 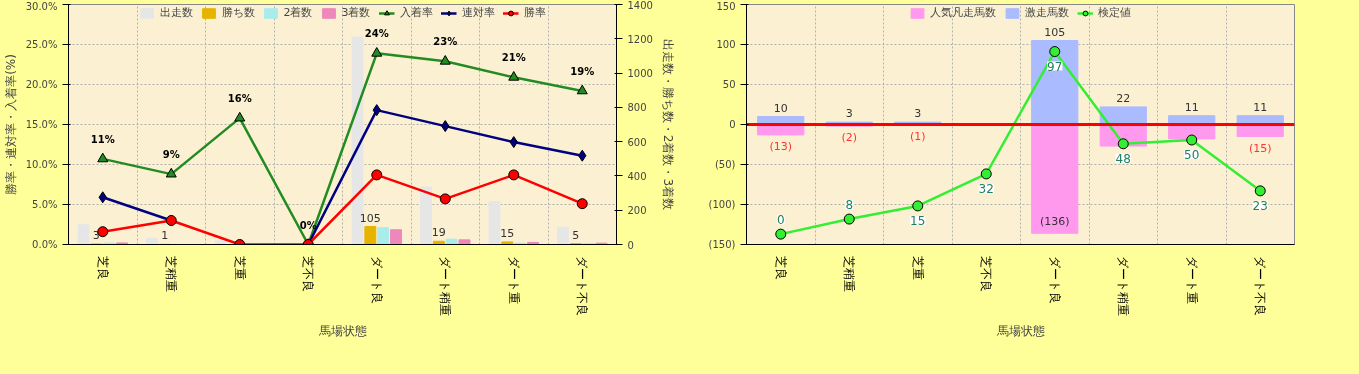 What do you see at coordinates (917, 137) in the screenshot?
I see `data-label: (1)` at bounding box center [917, 137].